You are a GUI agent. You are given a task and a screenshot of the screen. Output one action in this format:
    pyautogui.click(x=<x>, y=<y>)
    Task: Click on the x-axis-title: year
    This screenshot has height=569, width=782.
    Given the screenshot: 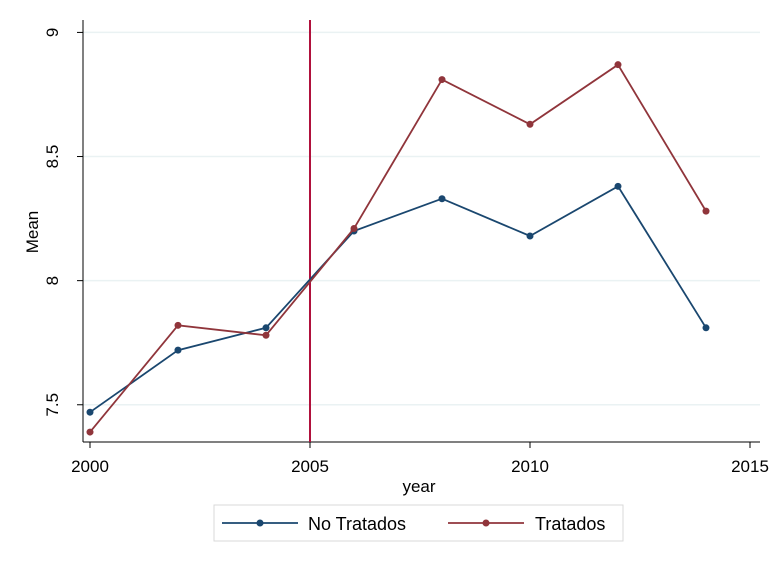 What is the action you would take?
    pyautogui.click(x=418, y=486)
    